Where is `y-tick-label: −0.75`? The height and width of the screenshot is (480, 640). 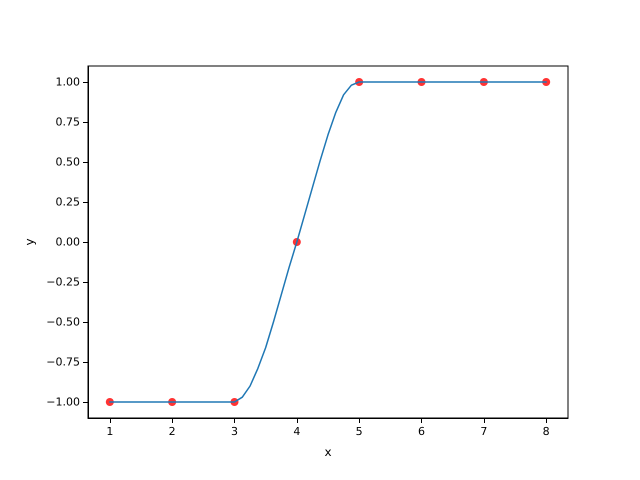 y-tick-label: −0.75 is located at coordinates (63, 362).